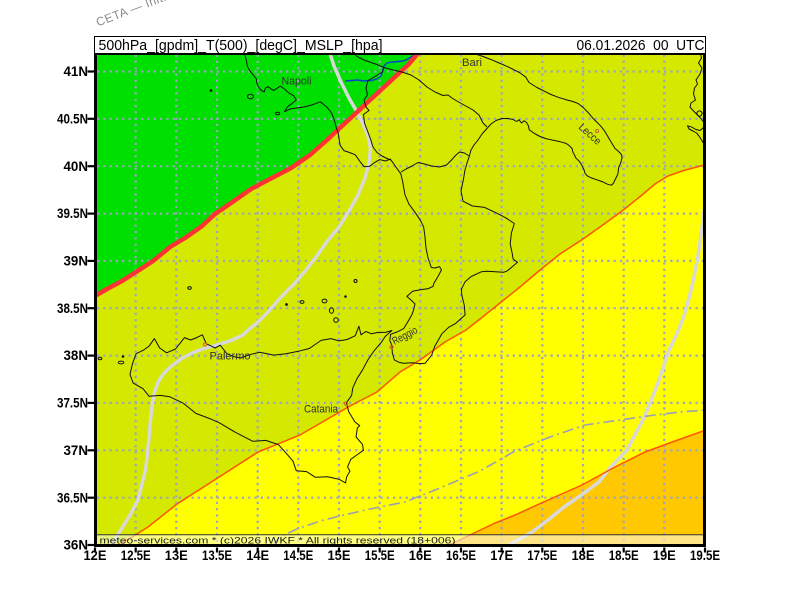 The width and height of the screenshot is (800, 600). I want to click on svg-text: 19E, so click(664, 555).